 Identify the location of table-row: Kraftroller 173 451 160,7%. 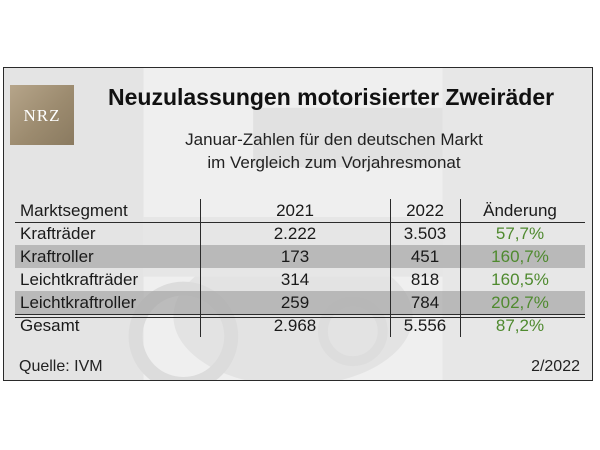
(300, 256).